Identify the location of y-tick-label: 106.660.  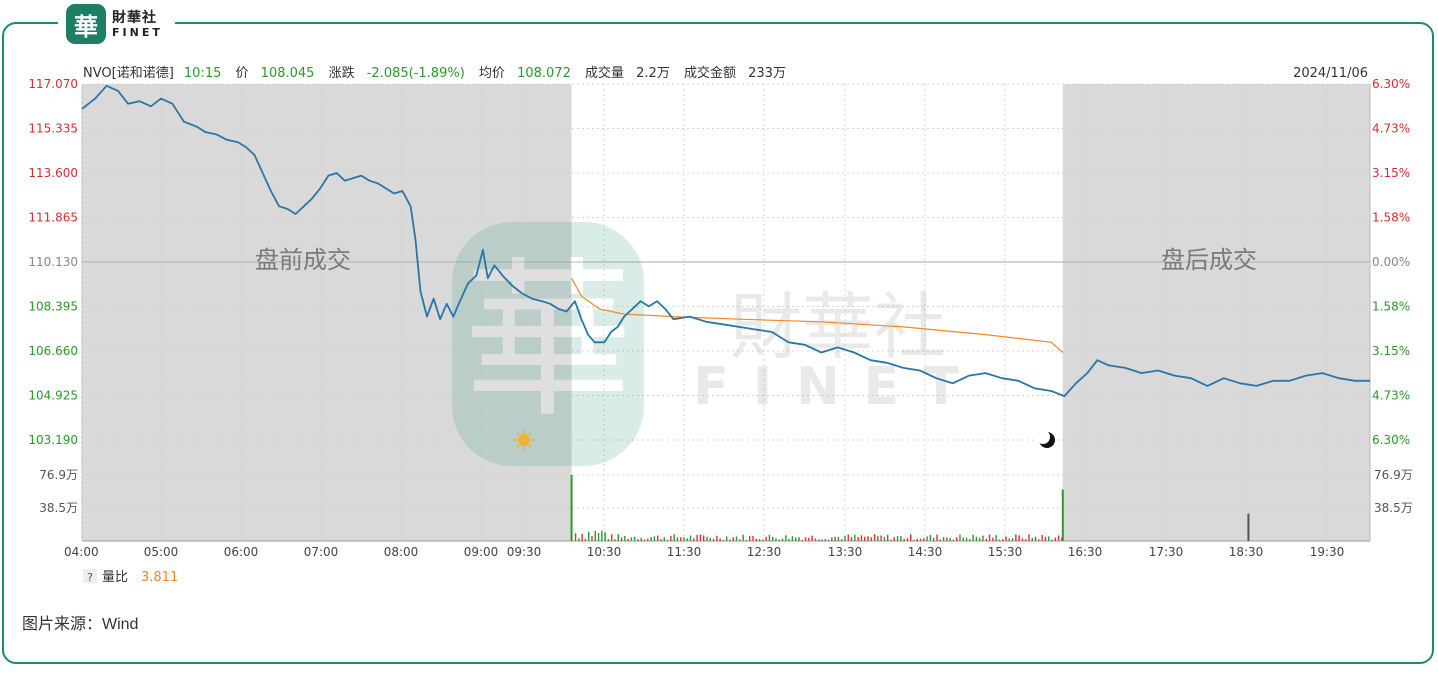
(53, 351).